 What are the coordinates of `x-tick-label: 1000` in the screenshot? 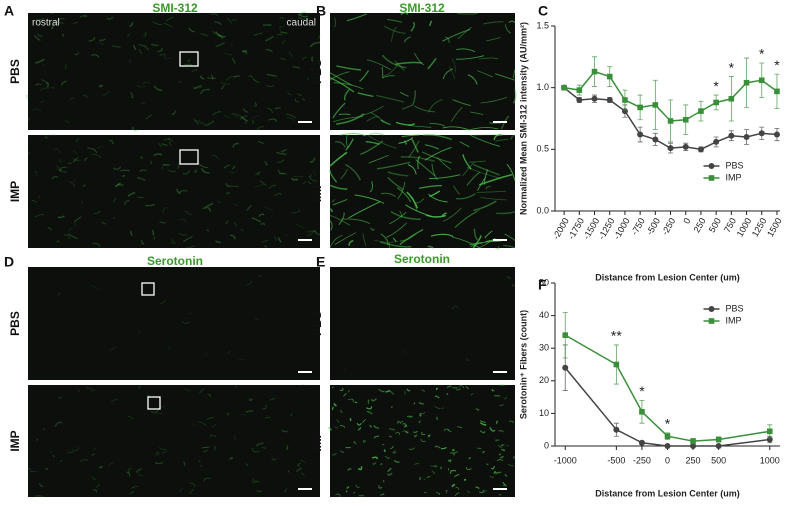 It's located at (744, 227).